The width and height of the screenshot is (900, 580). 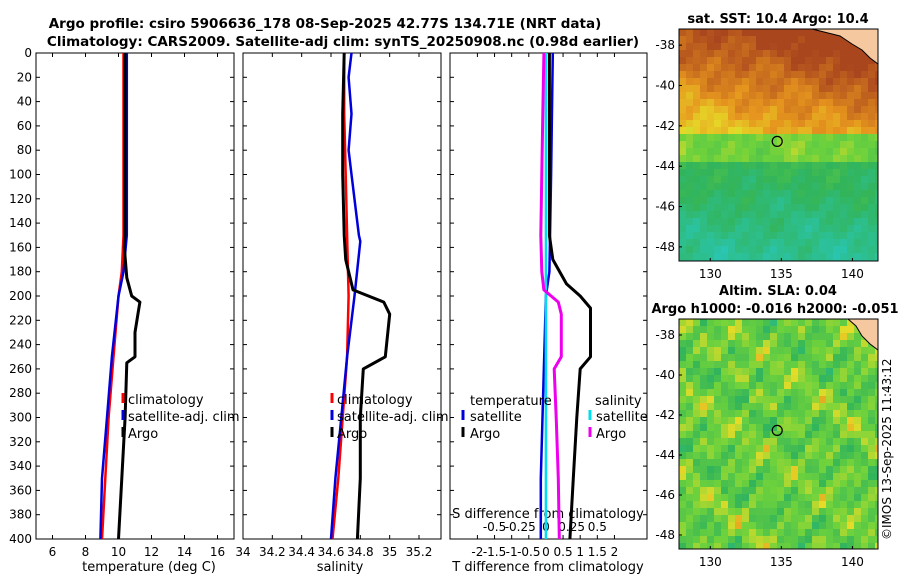 I want to click on sla-profile-location-marker, so click(x=777, y=430).